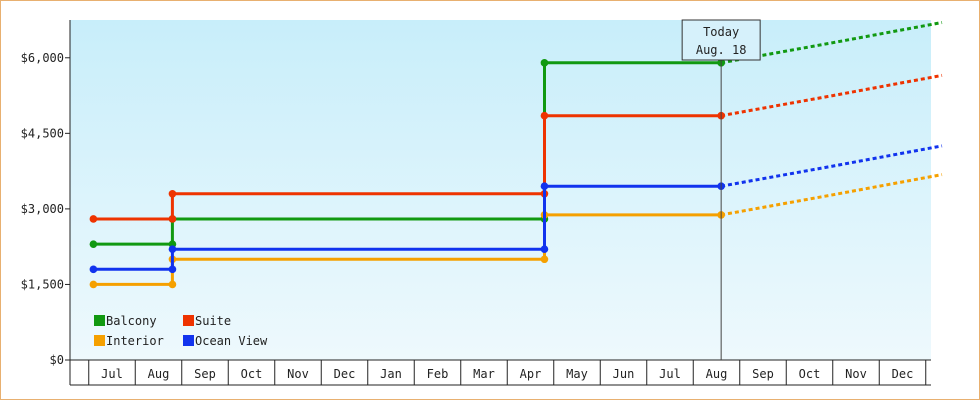 The image size is (980, 400). What do you see at coordinates (531, 374) in the screenshot?
I see `x-tick-label: Apr` at bounding box center [531, 374].